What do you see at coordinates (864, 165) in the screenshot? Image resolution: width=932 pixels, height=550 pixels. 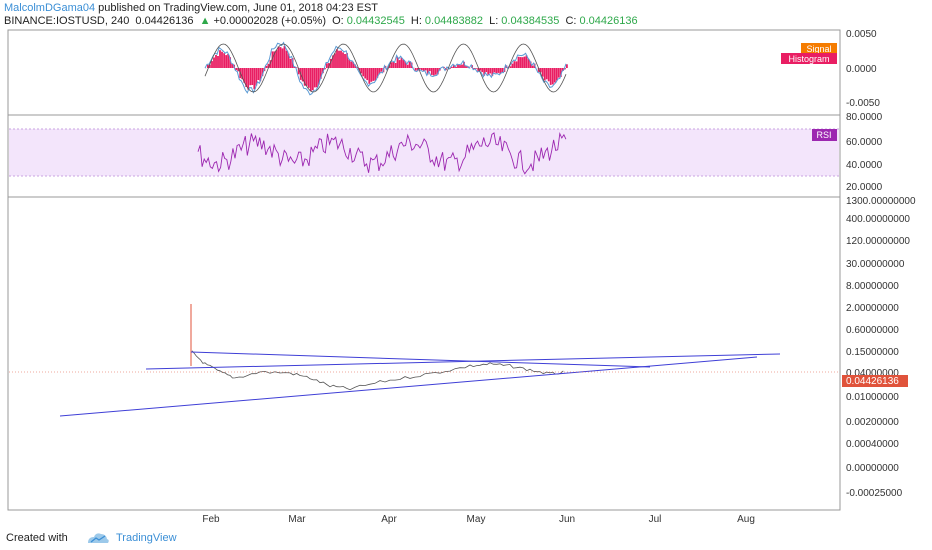 I see `rsi-ytick: 40.0000` at bounding box center [864, 165].